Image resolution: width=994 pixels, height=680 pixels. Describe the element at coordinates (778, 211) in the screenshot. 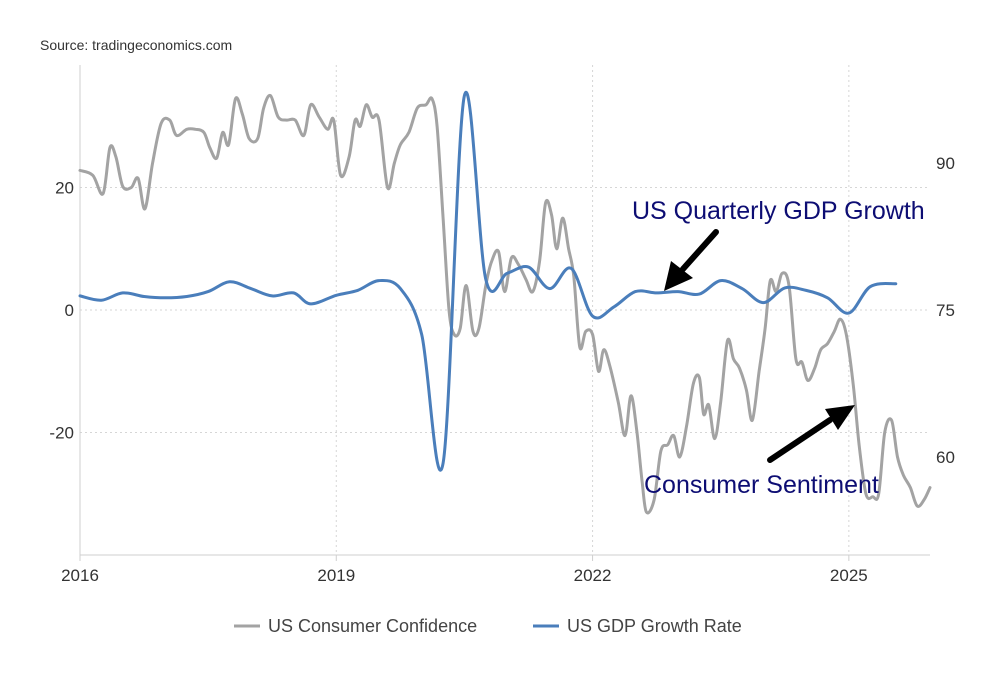

I see `gdp-annotation: US Quarterly GDP Growth` at that location.